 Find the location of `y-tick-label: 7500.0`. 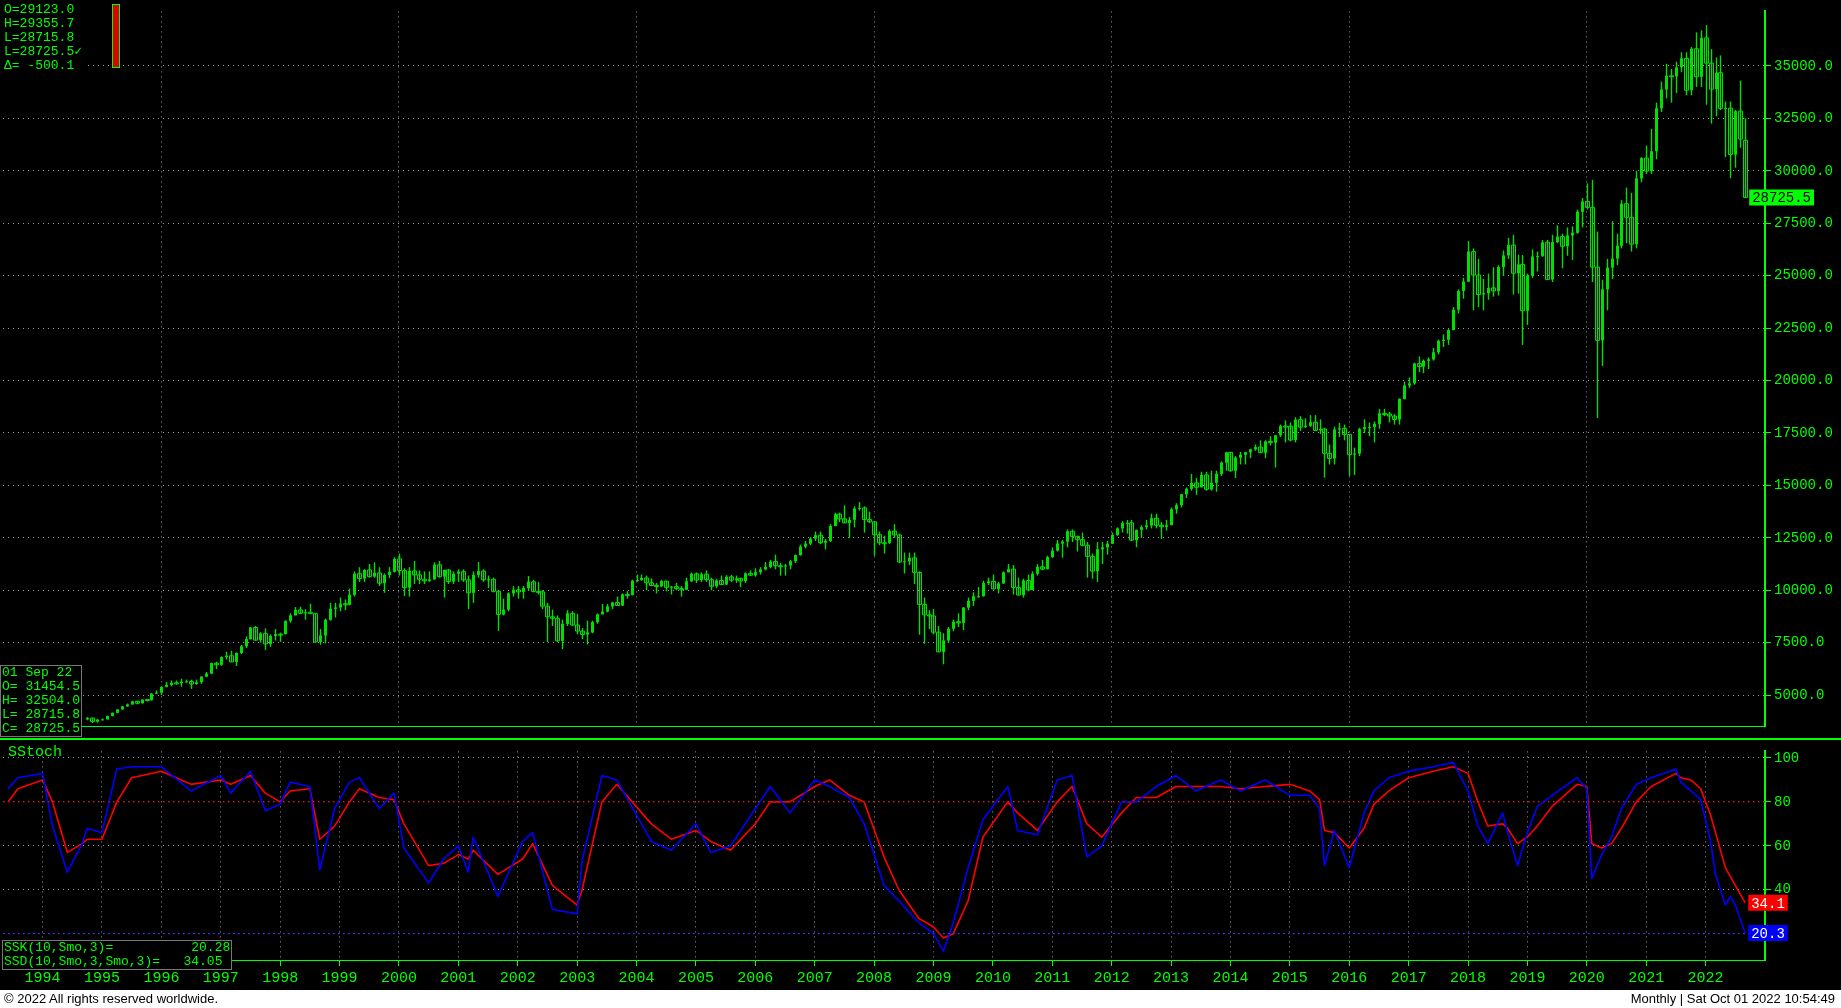

y-tick-label: 7500.0 is located at coordinates (1799, 642).